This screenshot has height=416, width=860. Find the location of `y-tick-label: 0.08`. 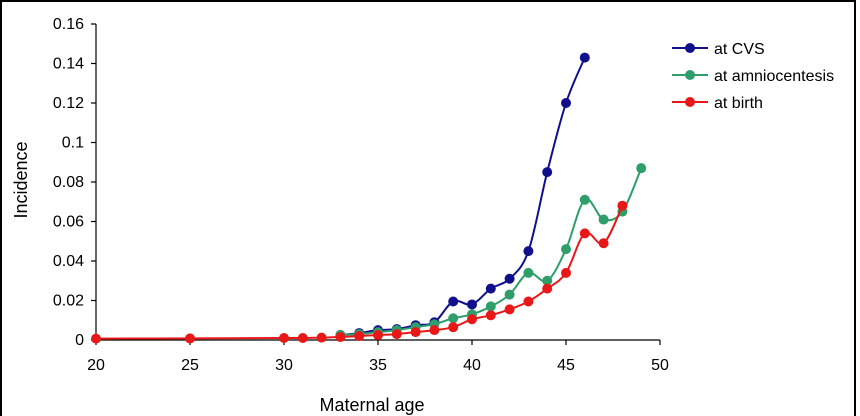

y-tick-label: 0.08 is located at coordinates (68, 182).